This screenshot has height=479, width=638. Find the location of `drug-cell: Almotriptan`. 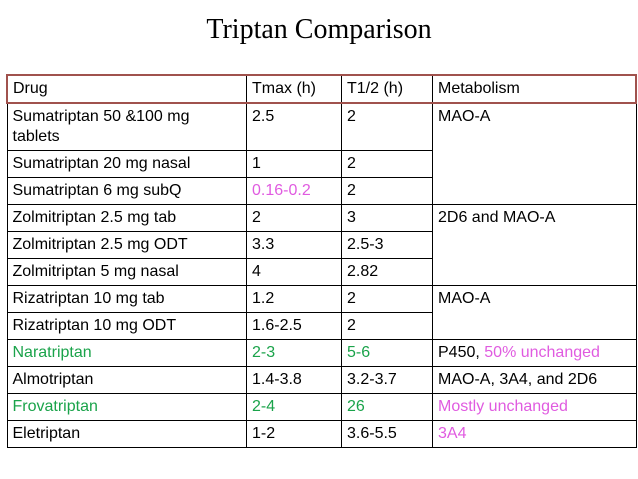

drug-cell: Almotriptan is located at coordinates (126, 380).